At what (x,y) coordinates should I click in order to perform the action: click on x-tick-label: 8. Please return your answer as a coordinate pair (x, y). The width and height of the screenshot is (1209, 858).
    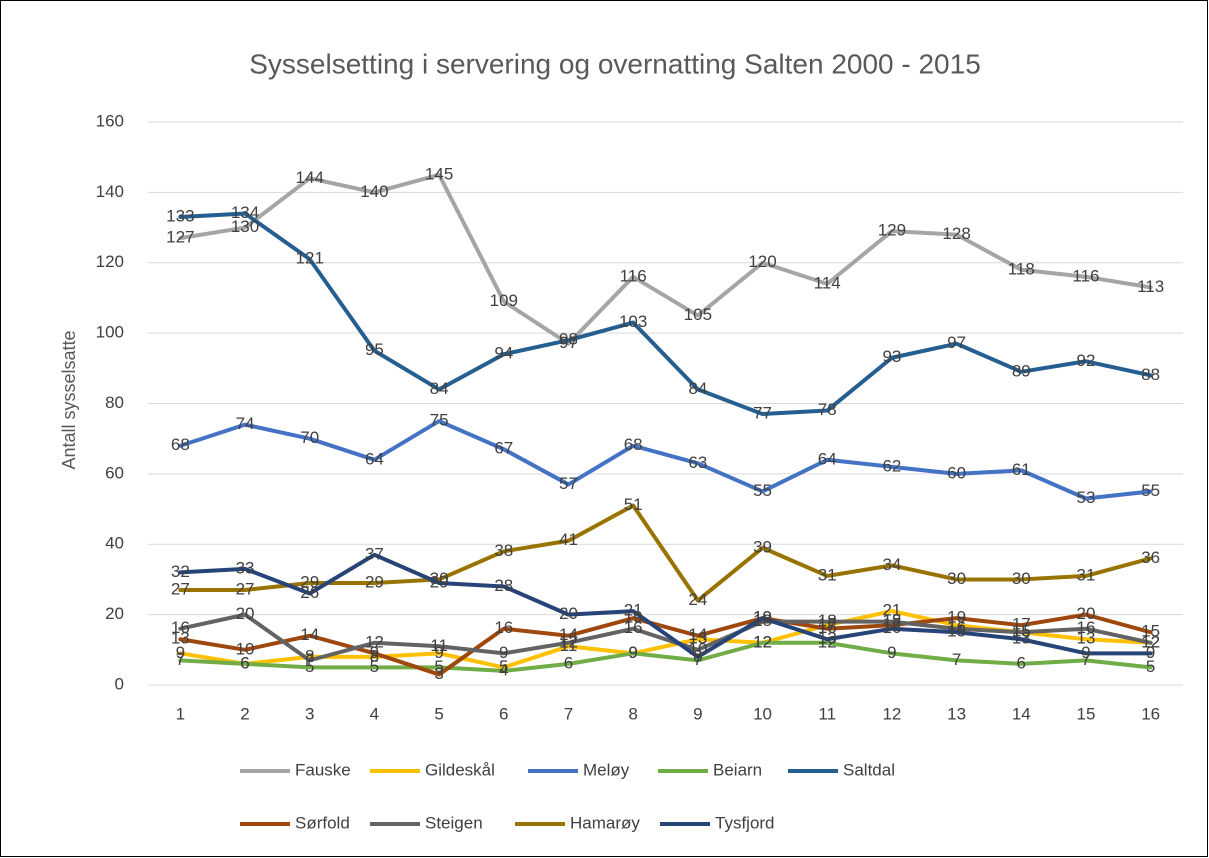
    Looking at the image, I should click on (632, 713).